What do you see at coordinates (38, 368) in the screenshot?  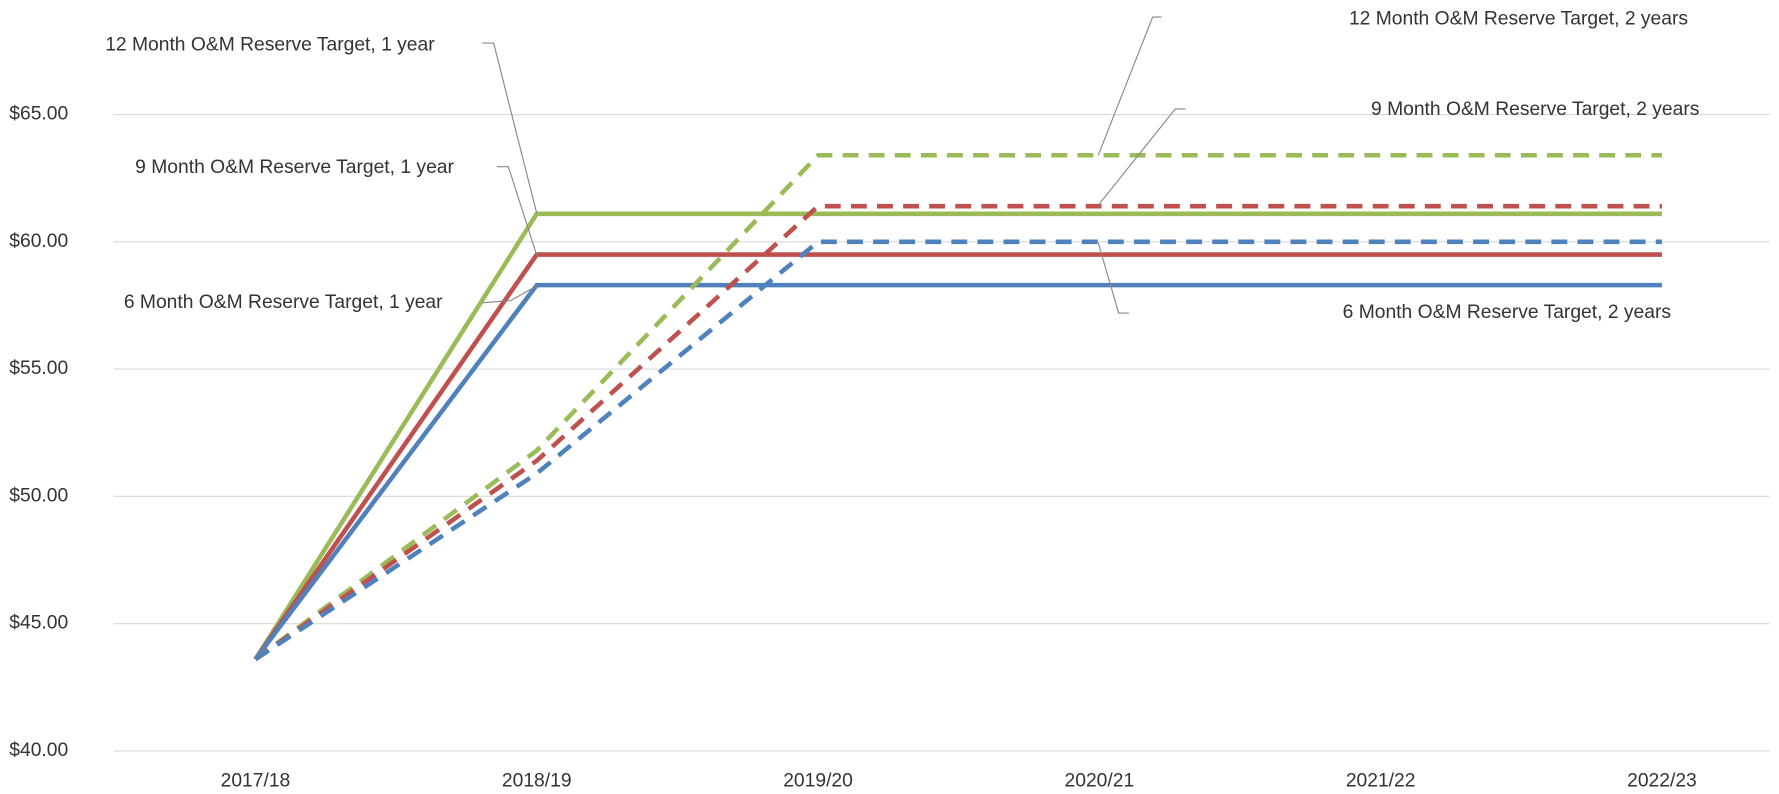 I see `y-tick-label: $55.00` at bounding box center [38, 368].